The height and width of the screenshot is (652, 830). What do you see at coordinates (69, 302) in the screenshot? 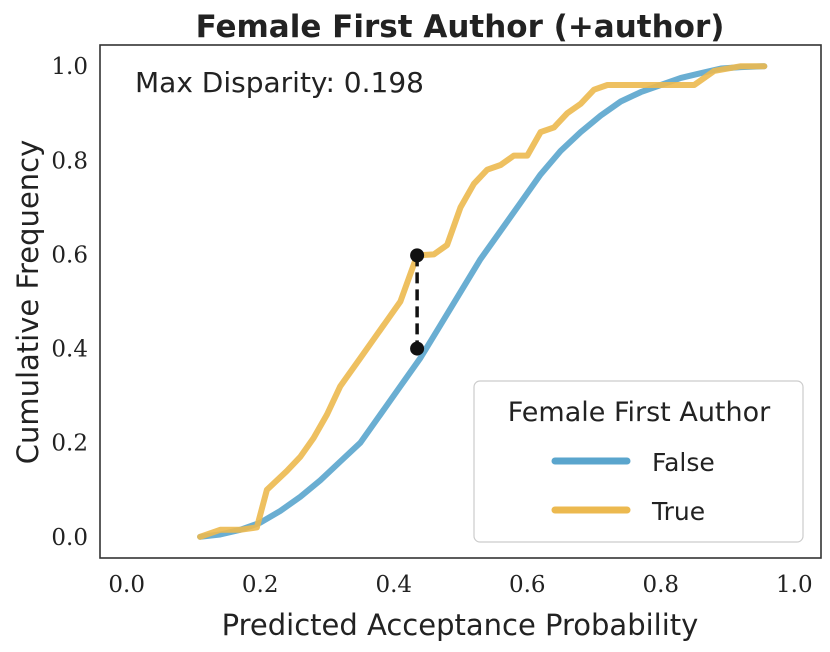
I see `y-tick-labels: 0.0 0.2 0.4 0.6 0.8 1.0` at bounding box center [69, 302].